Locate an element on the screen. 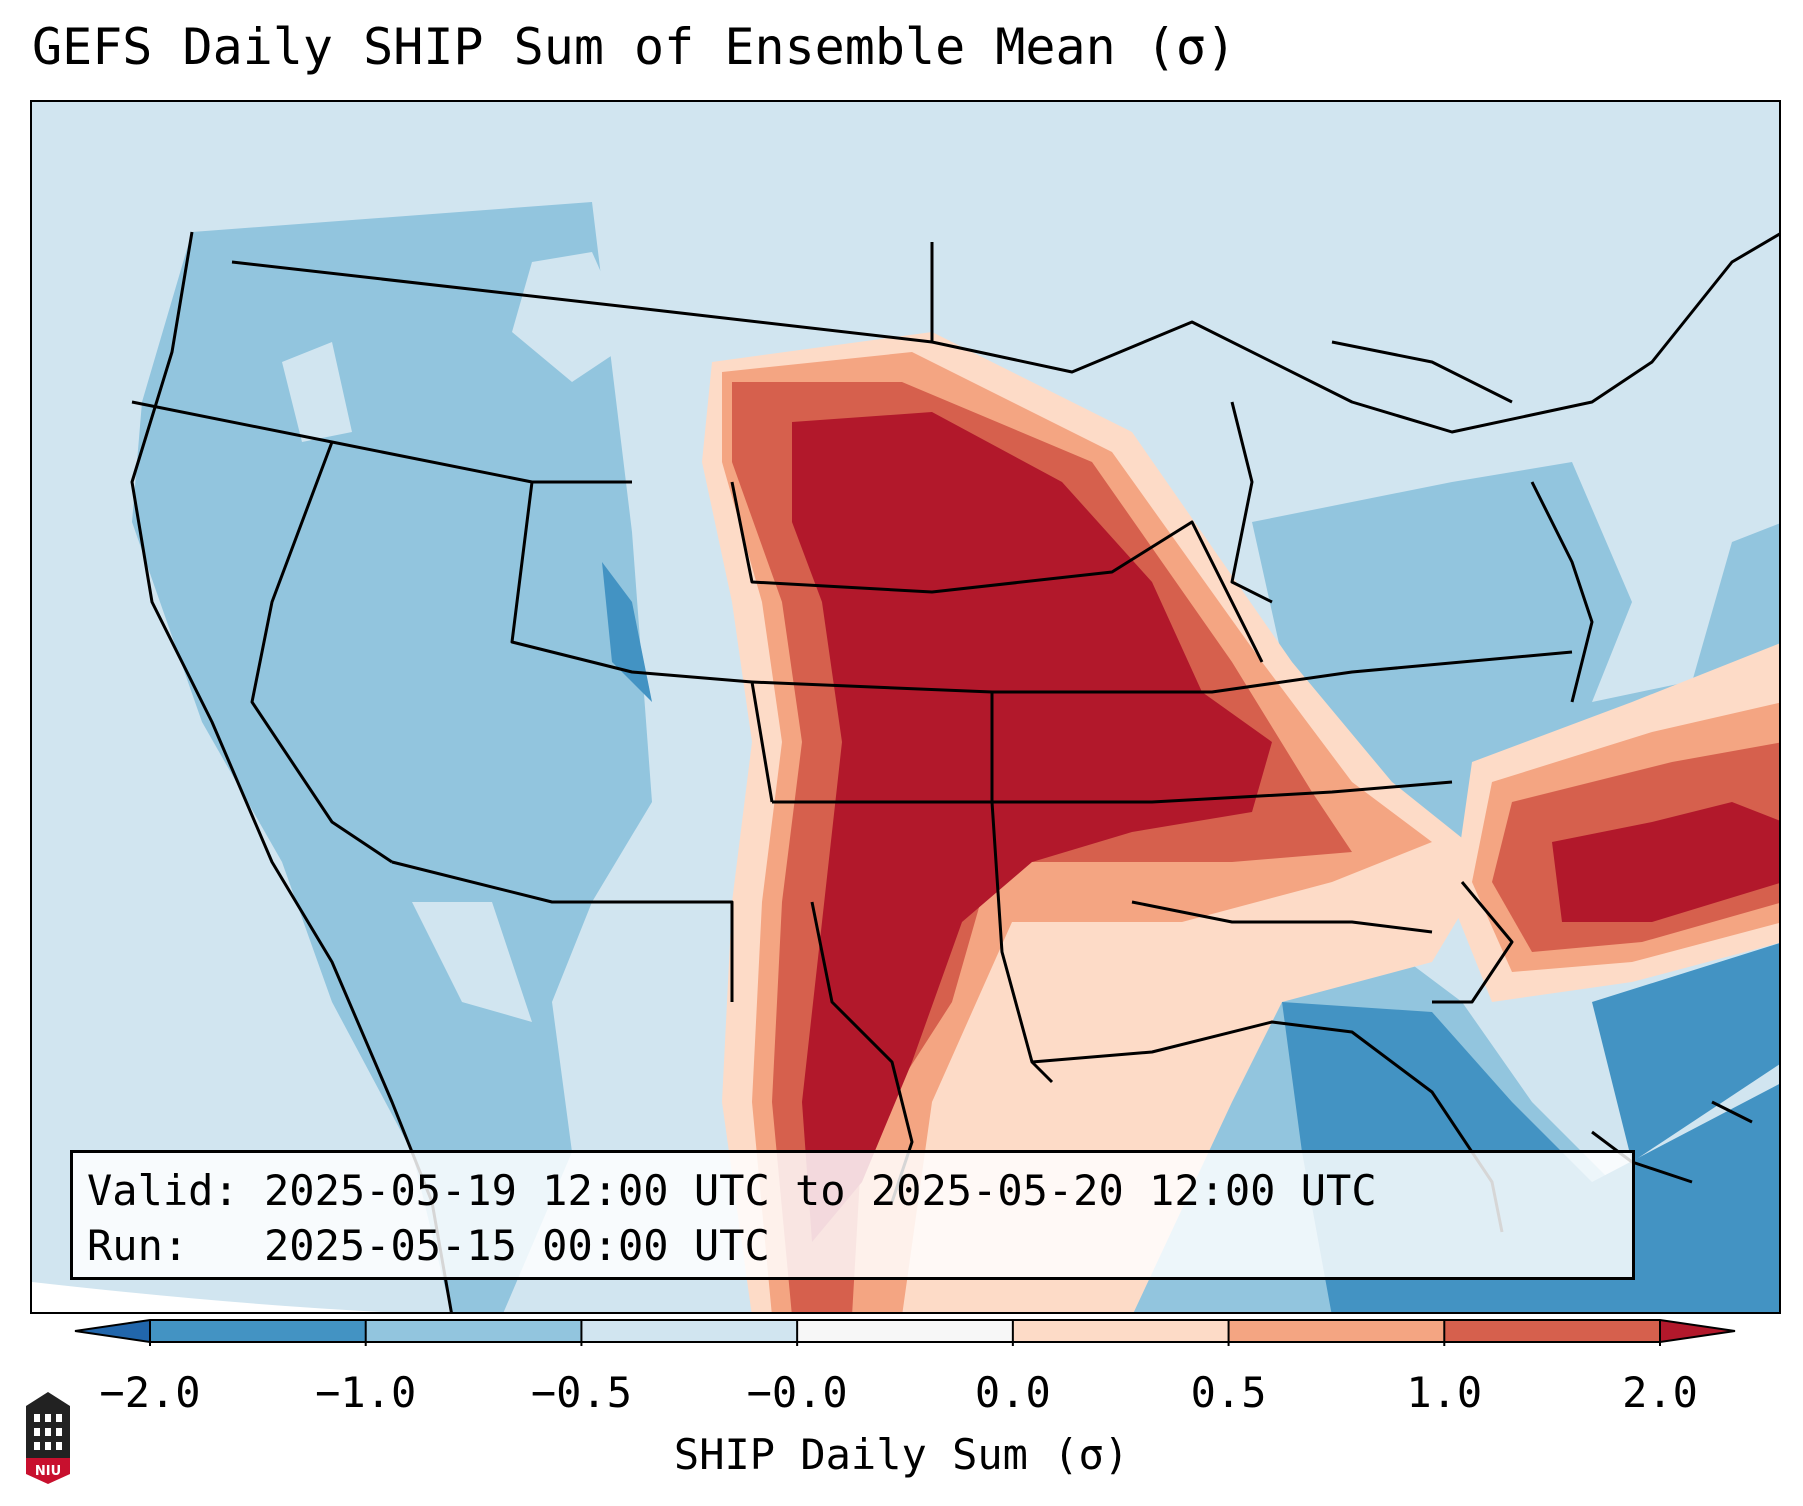 The image size is (1803, 1506). colorbar-tick-label: −2.0 is located at coordinates (150, 1392).